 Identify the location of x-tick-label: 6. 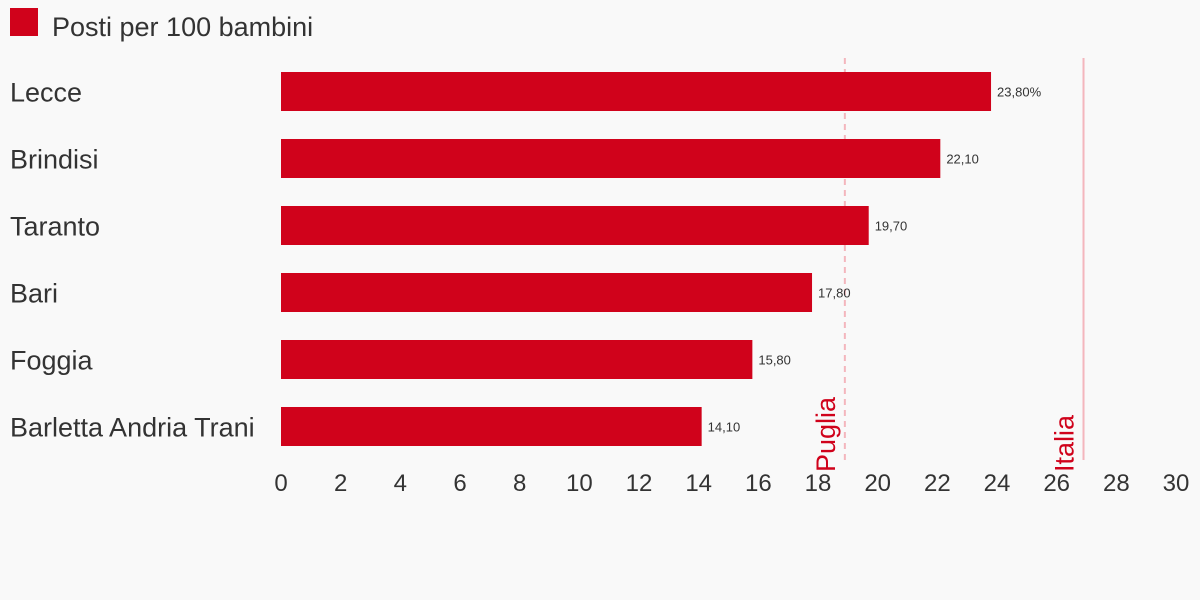
(459, 483).